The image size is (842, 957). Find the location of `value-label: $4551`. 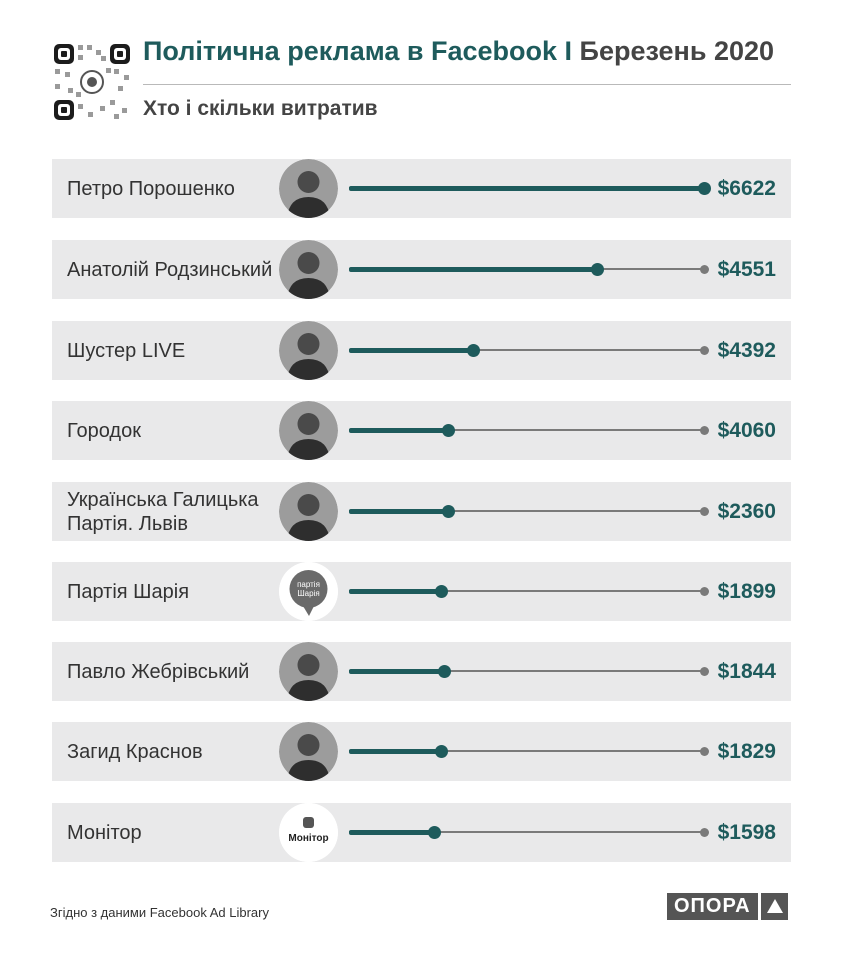

value-label: $4551 is located at coordinates (746, 269).